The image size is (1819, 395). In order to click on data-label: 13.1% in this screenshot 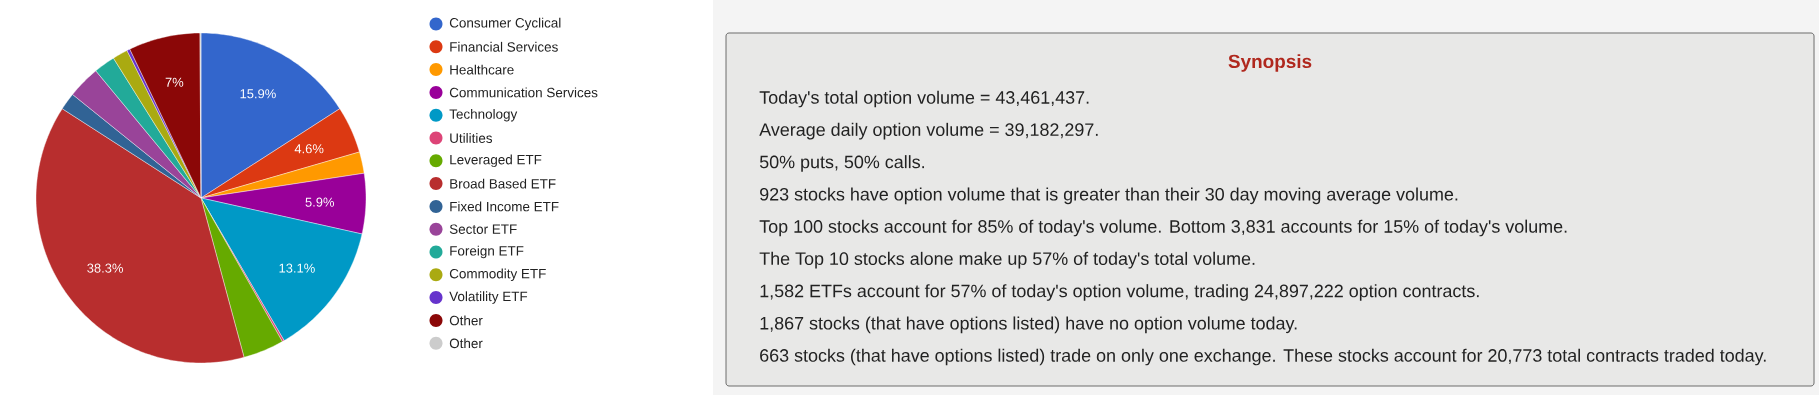, I will do `click(297, 268)`.